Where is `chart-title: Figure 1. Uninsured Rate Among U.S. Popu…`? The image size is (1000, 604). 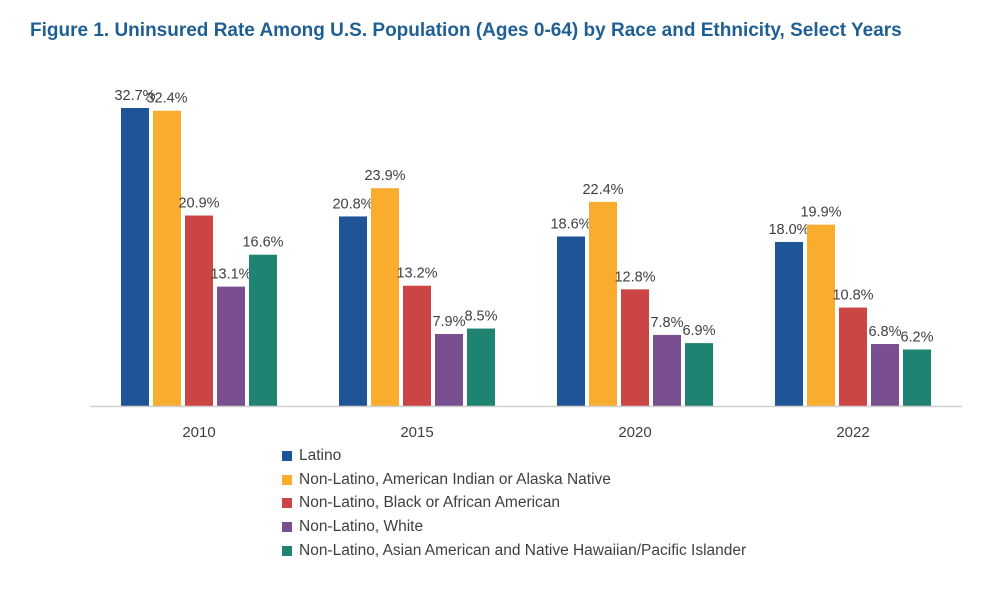
chart-title: Figure 1. Uninsured Rate Among U.S. Popu… is located at coordinates (466, 30).